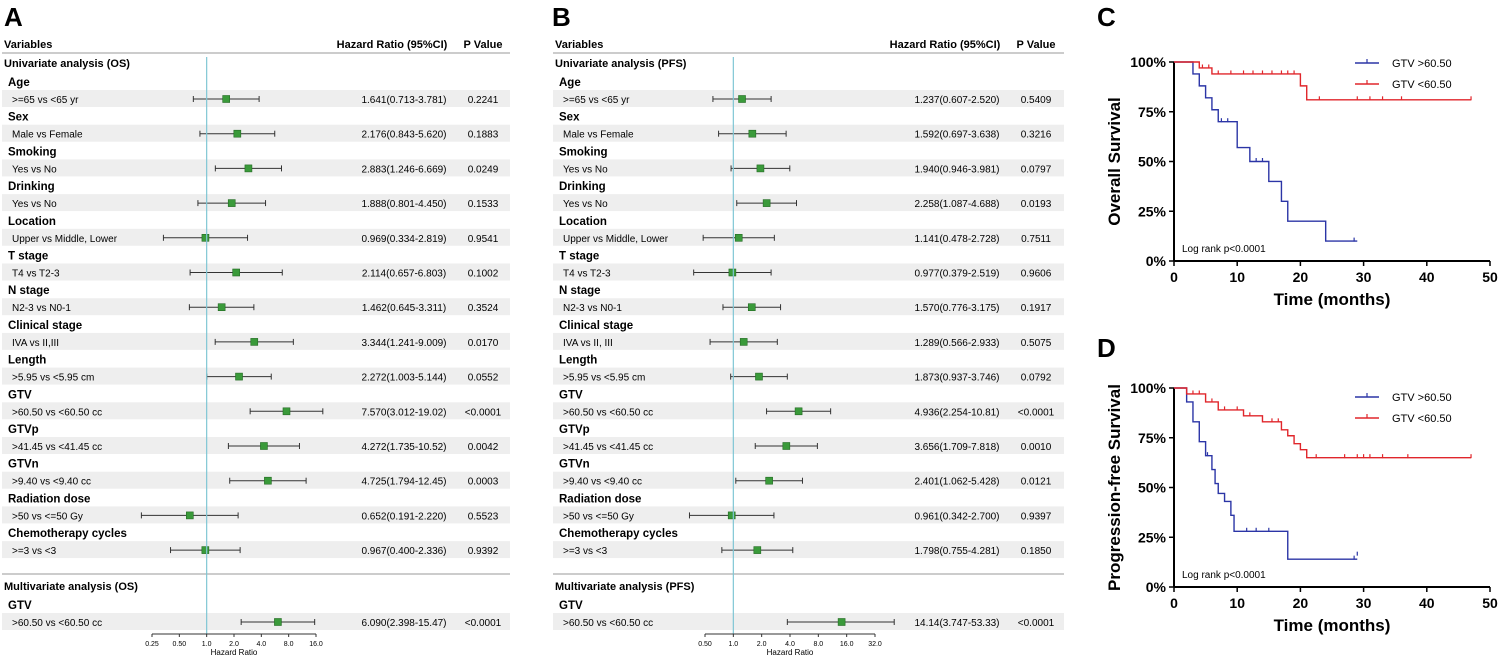 Image resolution: width=1499 pixels, height=662 pixels. Describe the element at coordinates (403, 516) in the screenshot. I see `row-hr-text: 0.652(0.191-2.220)` at that location.